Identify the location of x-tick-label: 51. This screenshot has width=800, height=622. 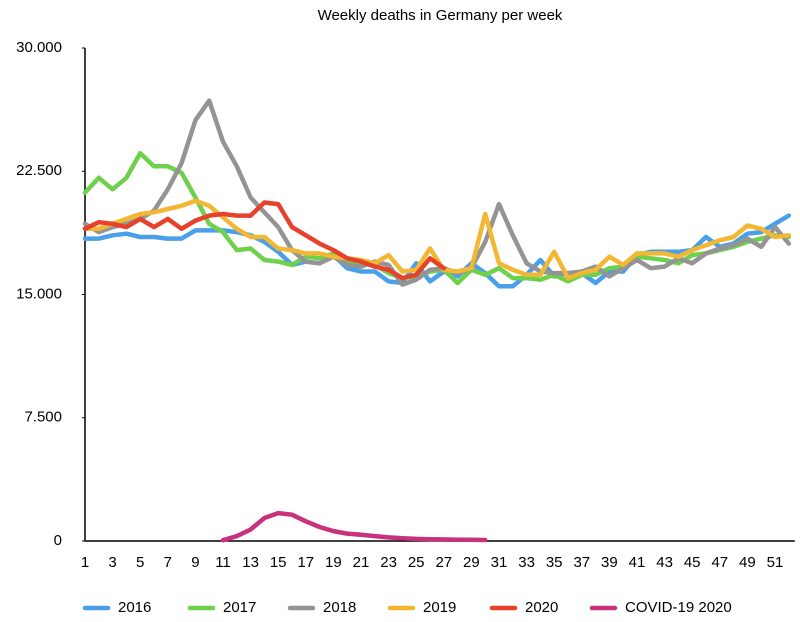
(775, 562).